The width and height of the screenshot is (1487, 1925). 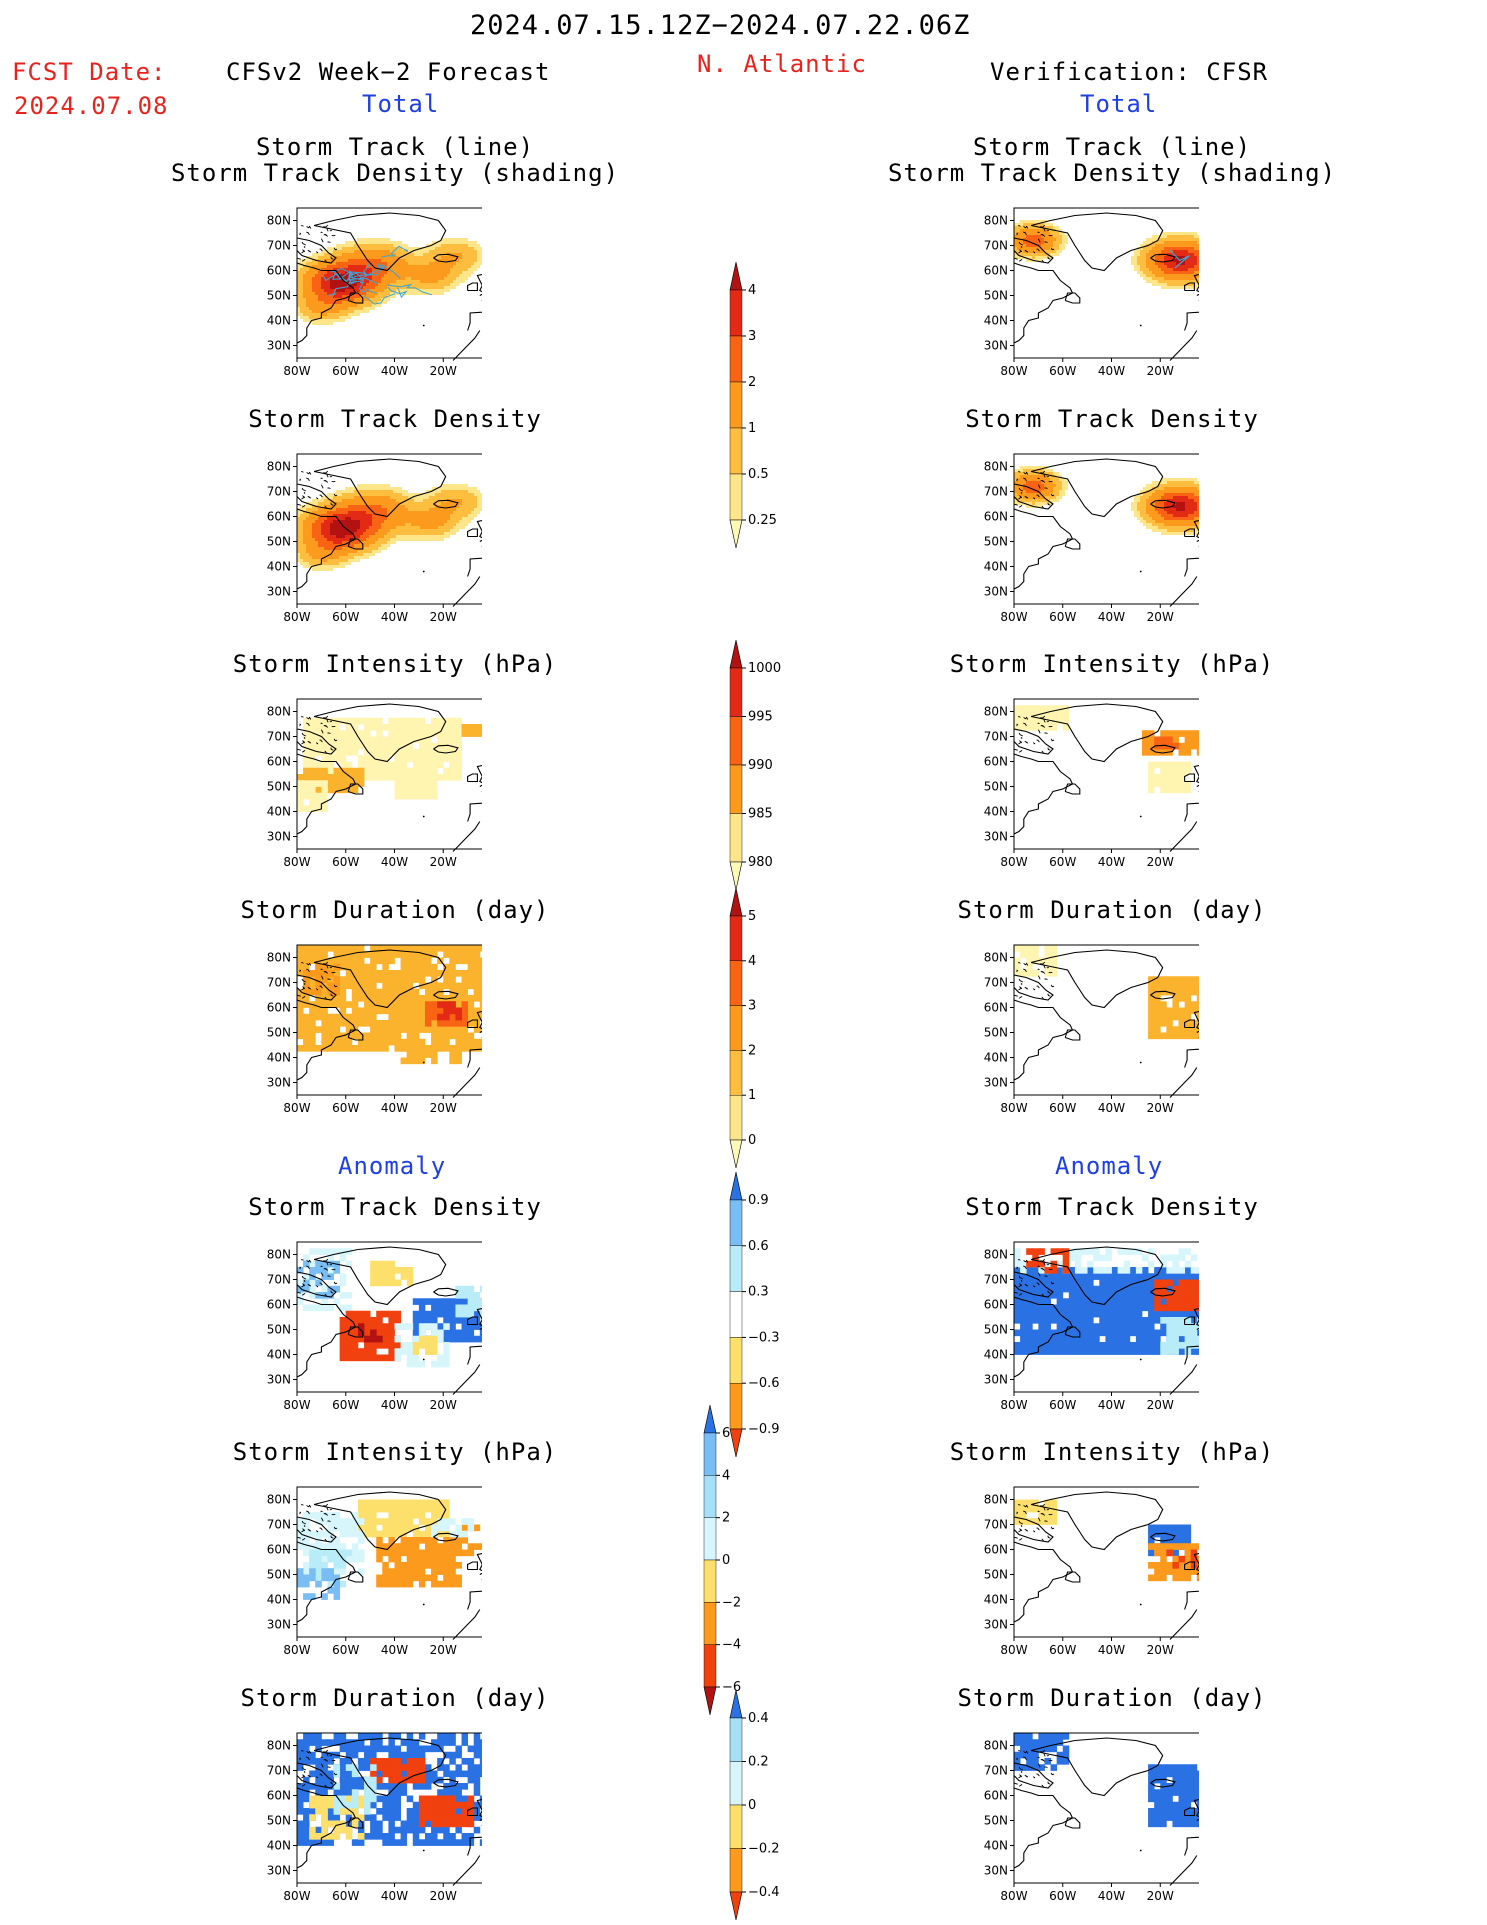 I want to click on storm-track-line, so click(x=343, y=277).